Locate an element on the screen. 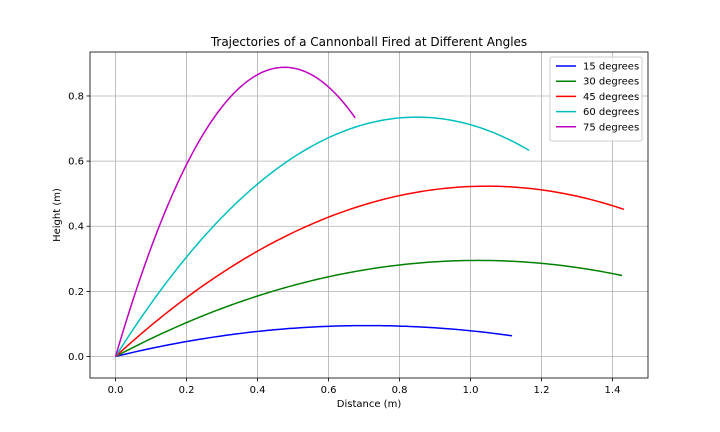 This screenshot has height=432, width=720. x-tick-label: 1.0 is located at coordinates (471, 390).